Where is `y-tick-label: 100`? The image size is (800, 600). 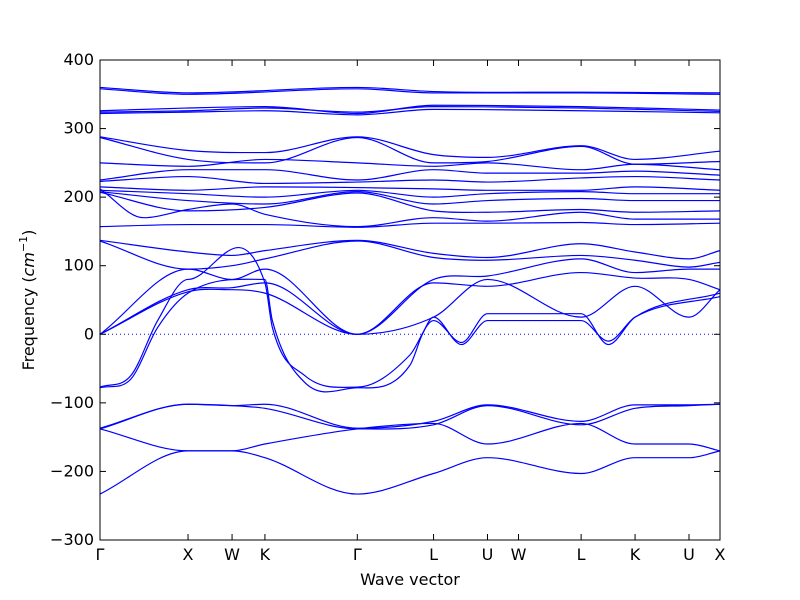
y-tick-label: 100 is located at coordinates (78, 265).